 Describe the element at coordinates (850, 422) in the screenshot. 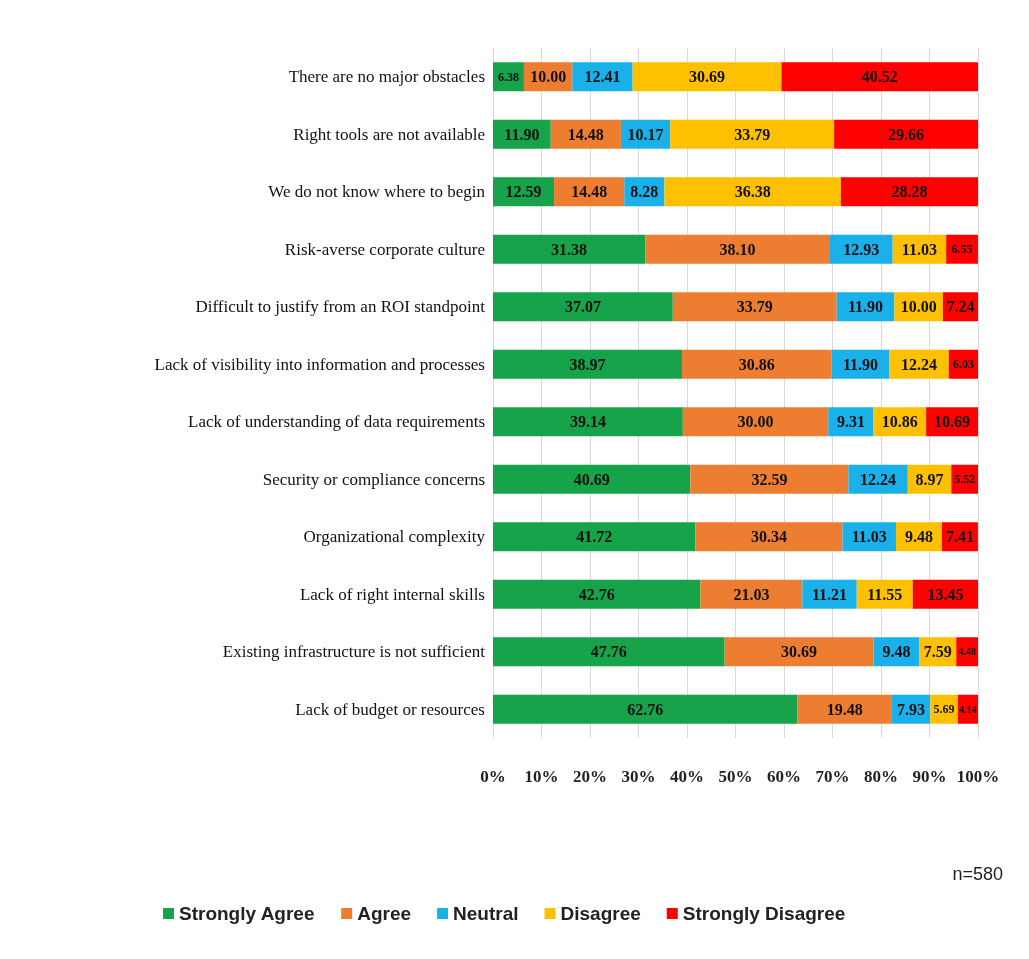

I see `data-label: 9.31` at that location.